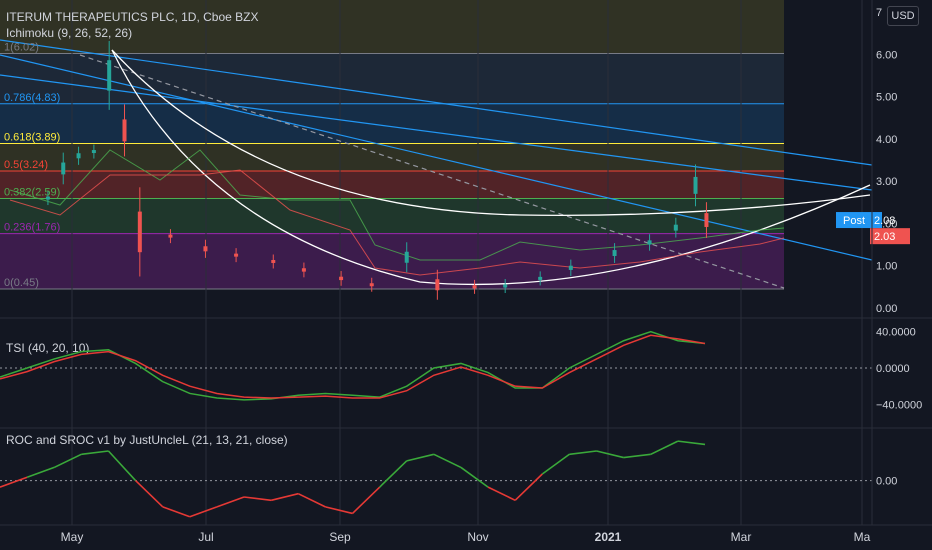  Describe the element at coordinates (47, 348) in the screenshot. I see `tsi-title: TSI (40, 20, 10)` at that location.